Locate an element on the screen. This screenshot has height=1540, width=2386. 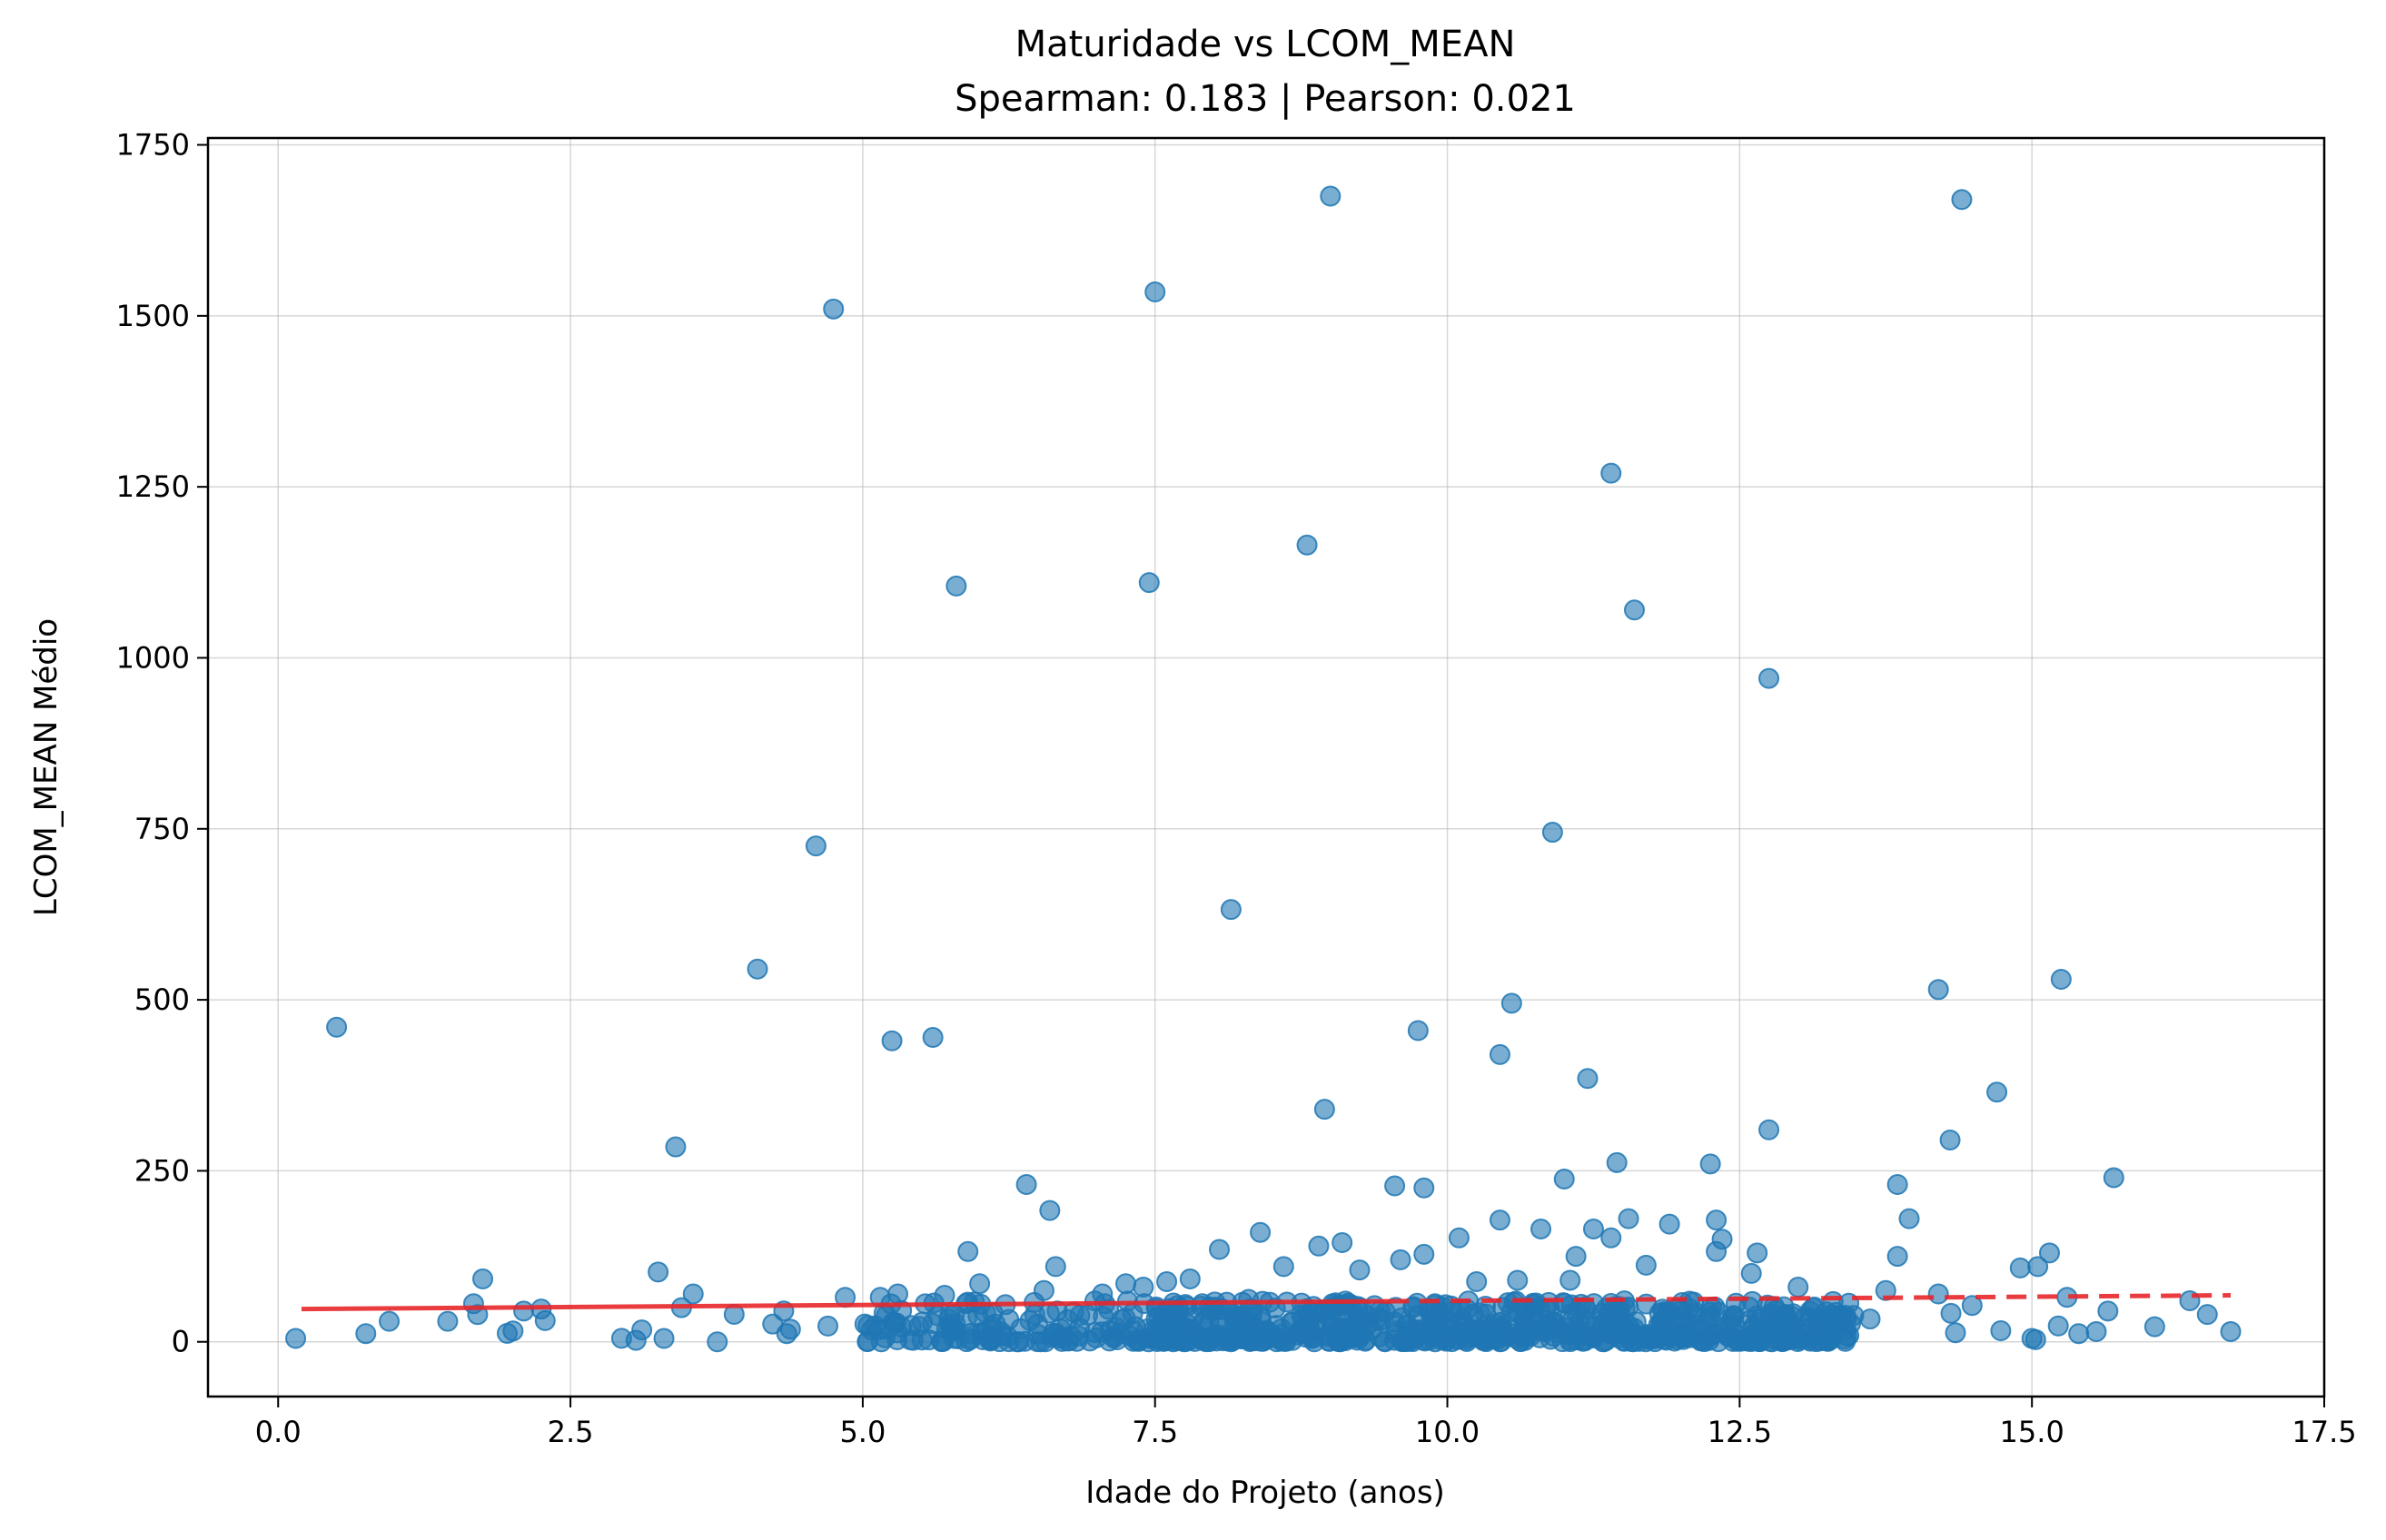
y-tick-label: 0 is located at coordinates (181, 1342).